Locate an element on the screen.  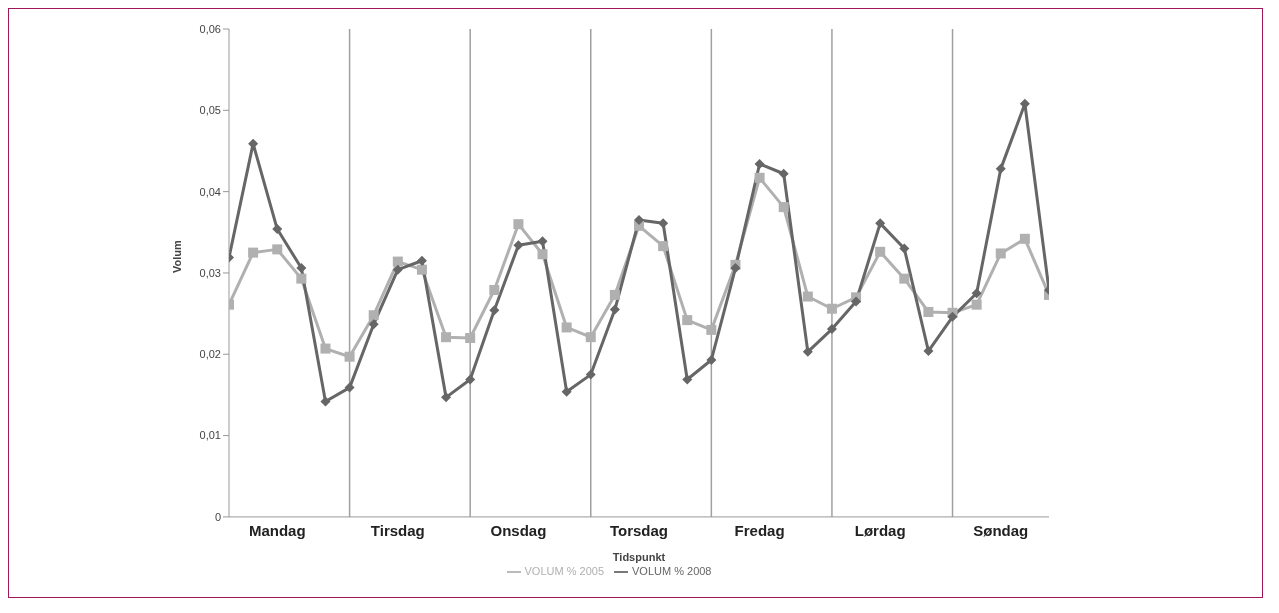
y-tick-label: 0,05 is located at coordinates (210, 110).